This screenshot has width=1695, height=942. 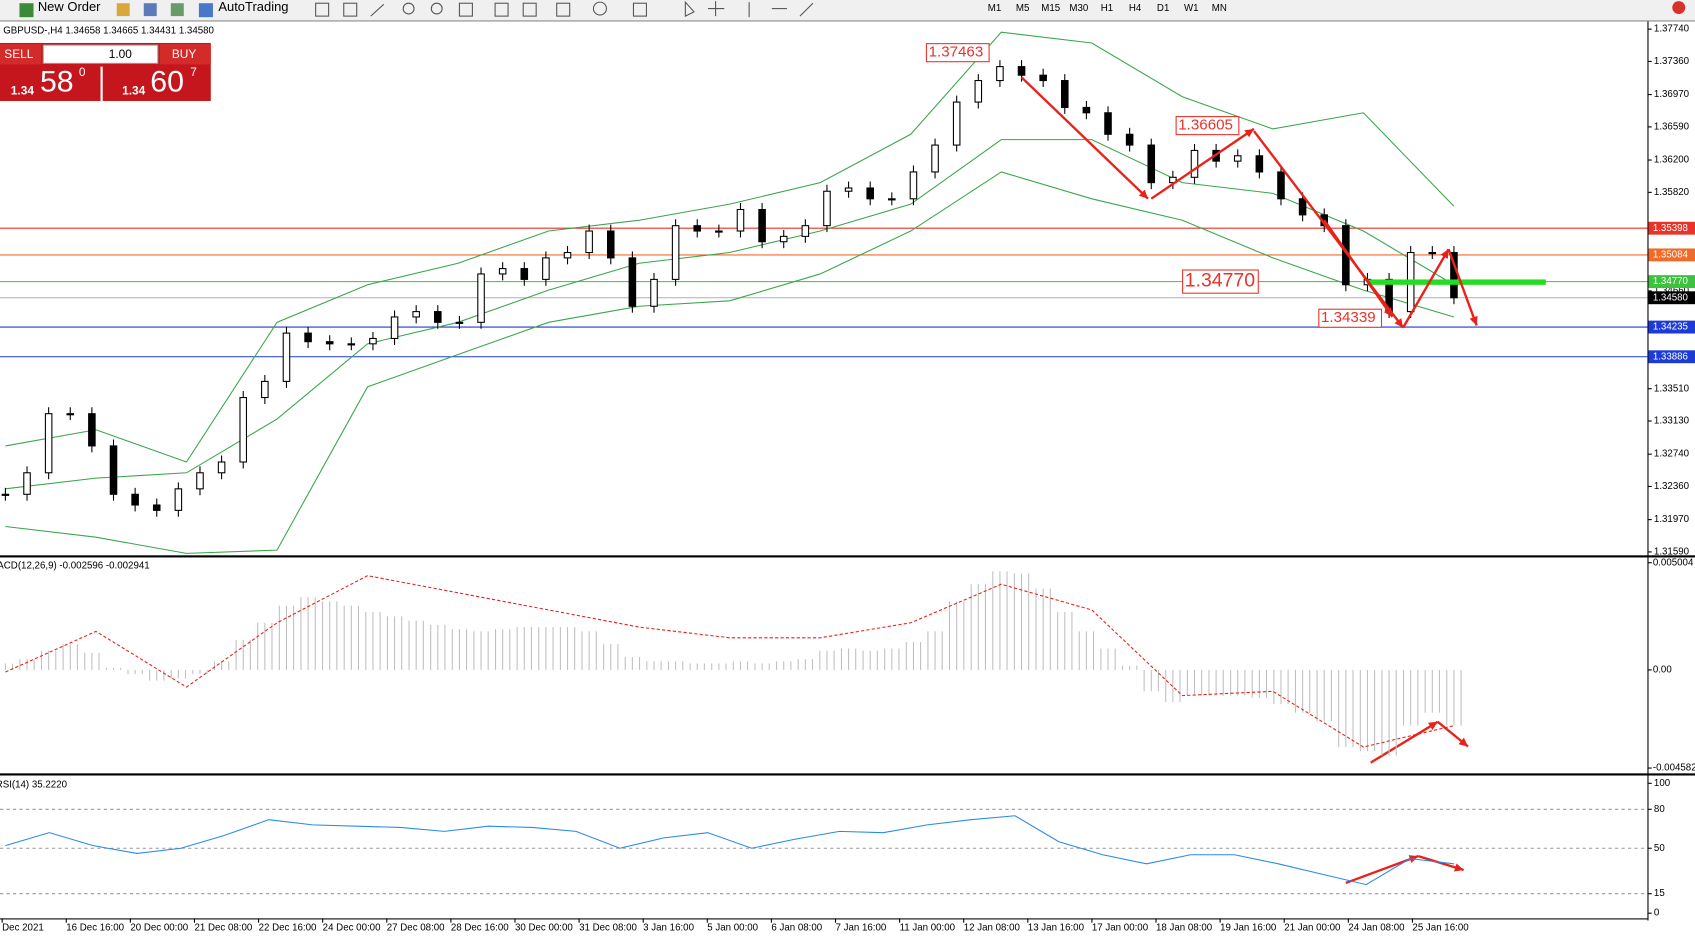 What do you see at coordinates (95, 928) in the screenshot?
I see `x-tick-label: 16 Dec 16:00` at bounding box center [95, 928].